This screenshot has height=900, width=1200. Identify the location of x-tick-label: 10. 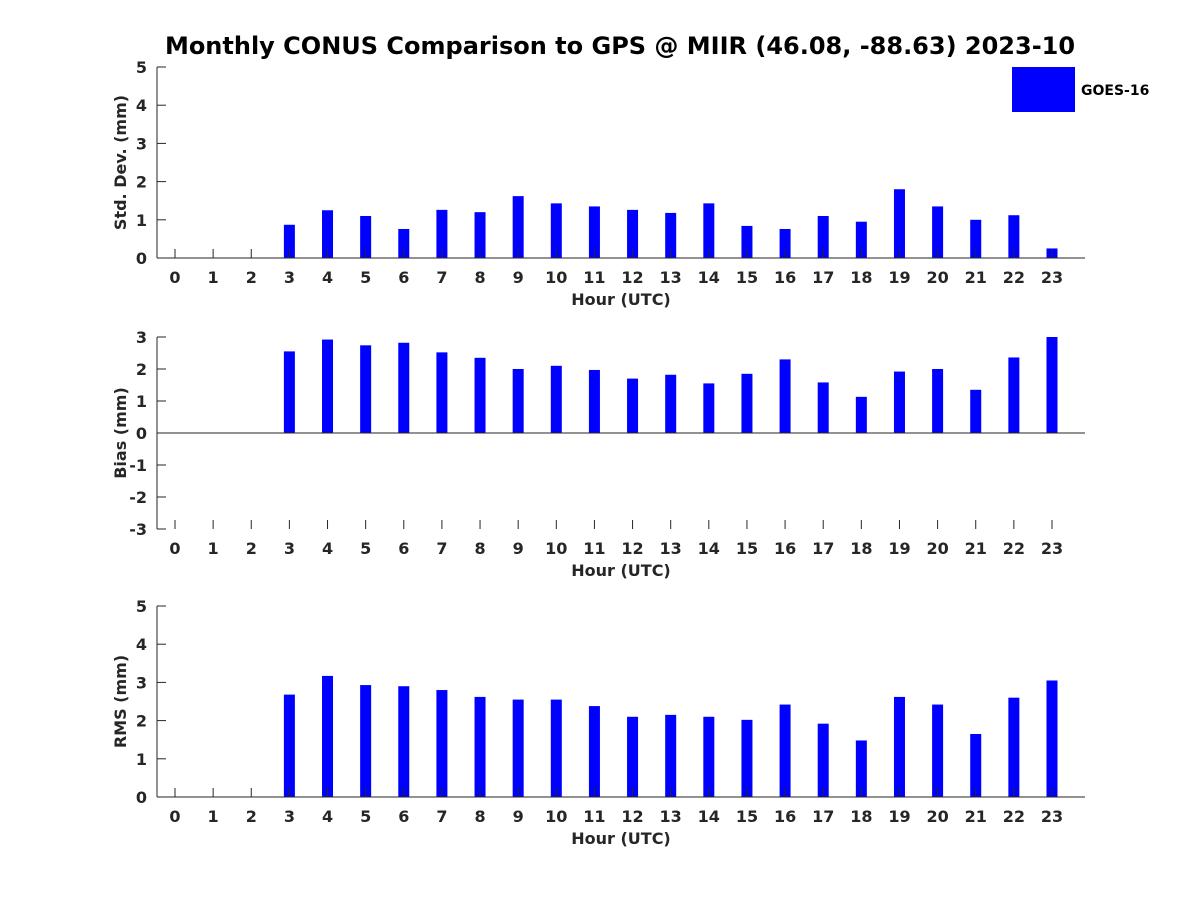
(556, 277).